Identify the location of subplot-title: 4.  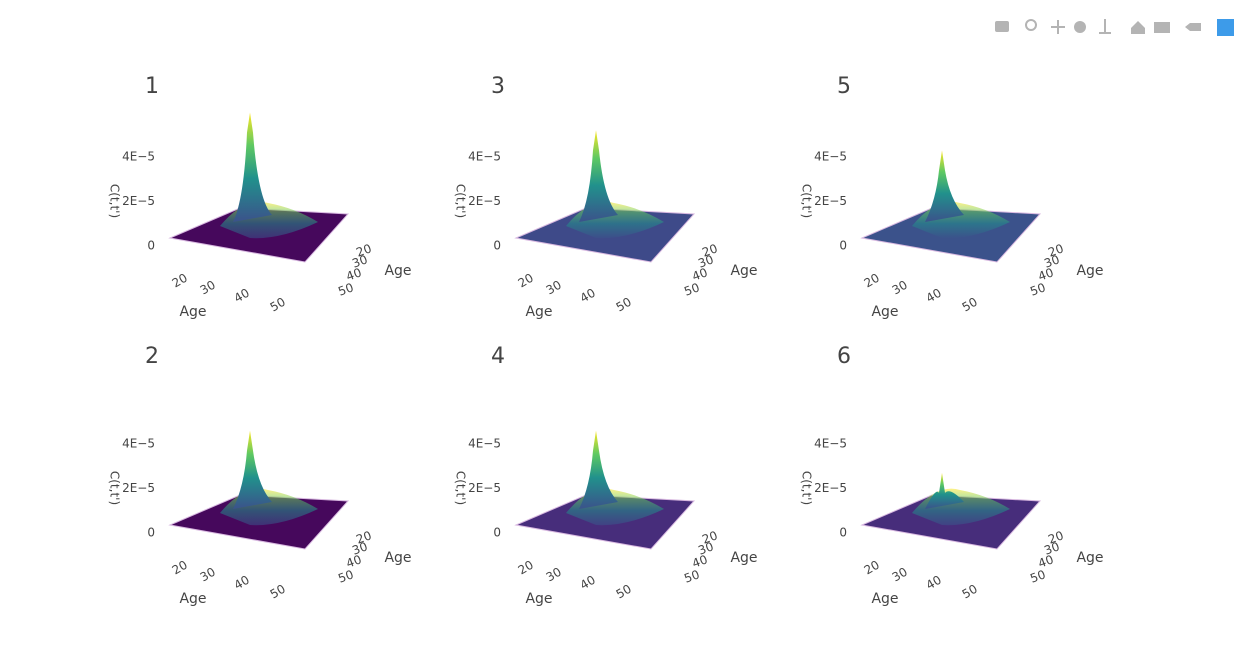
(498, 356).